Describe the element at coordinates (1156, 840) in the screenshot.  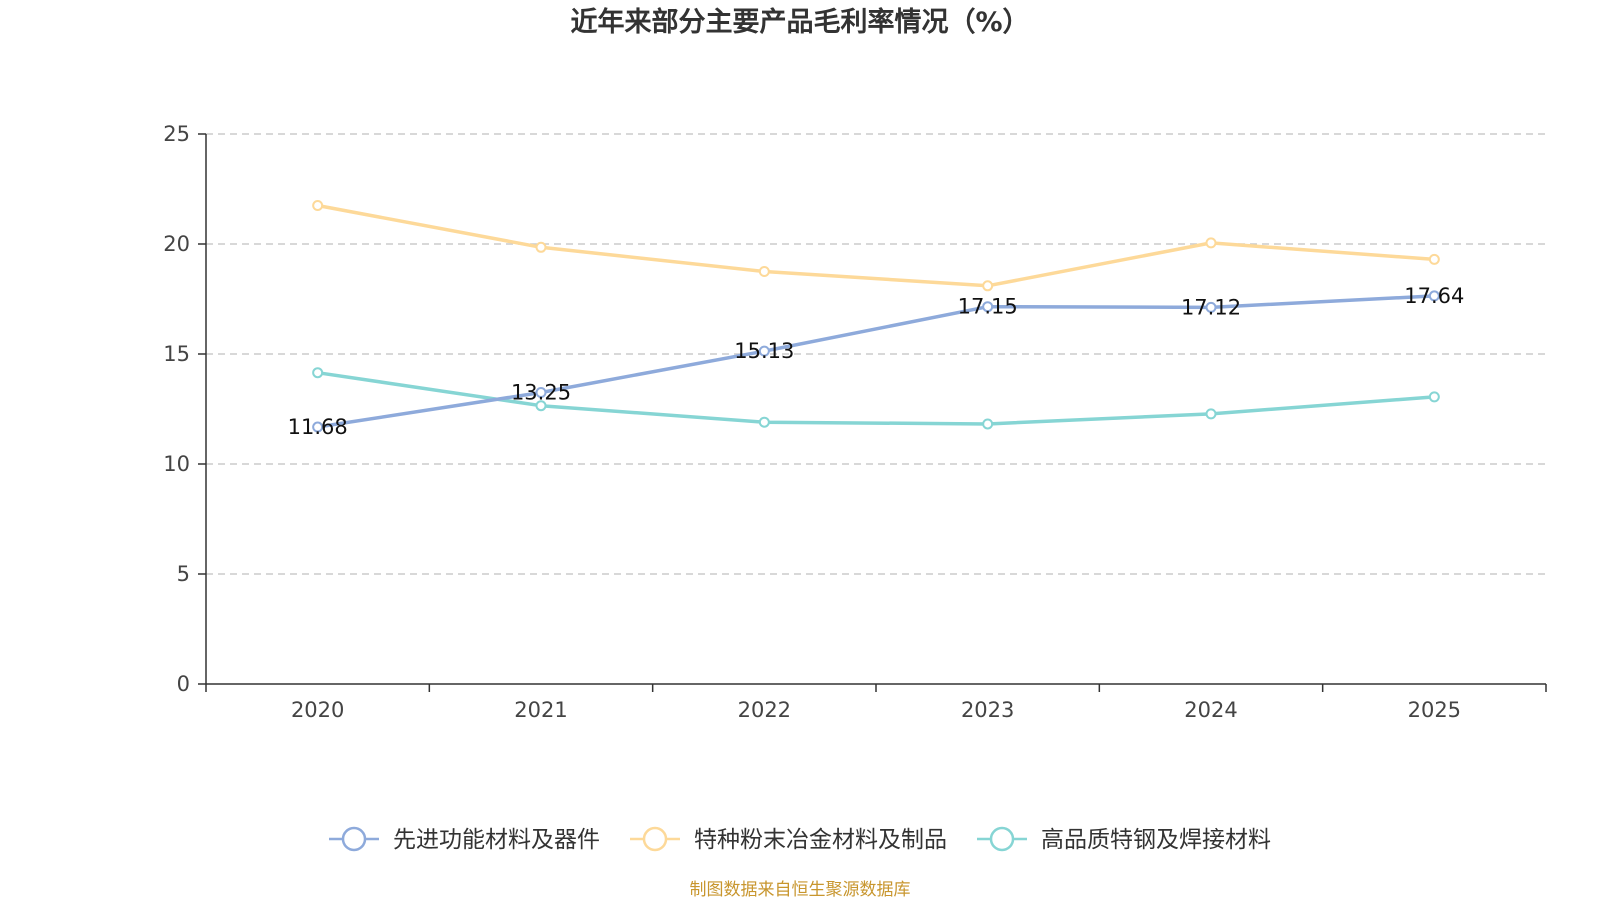
I see `legend-label: 高品质特钢及焊接材料` at that location.